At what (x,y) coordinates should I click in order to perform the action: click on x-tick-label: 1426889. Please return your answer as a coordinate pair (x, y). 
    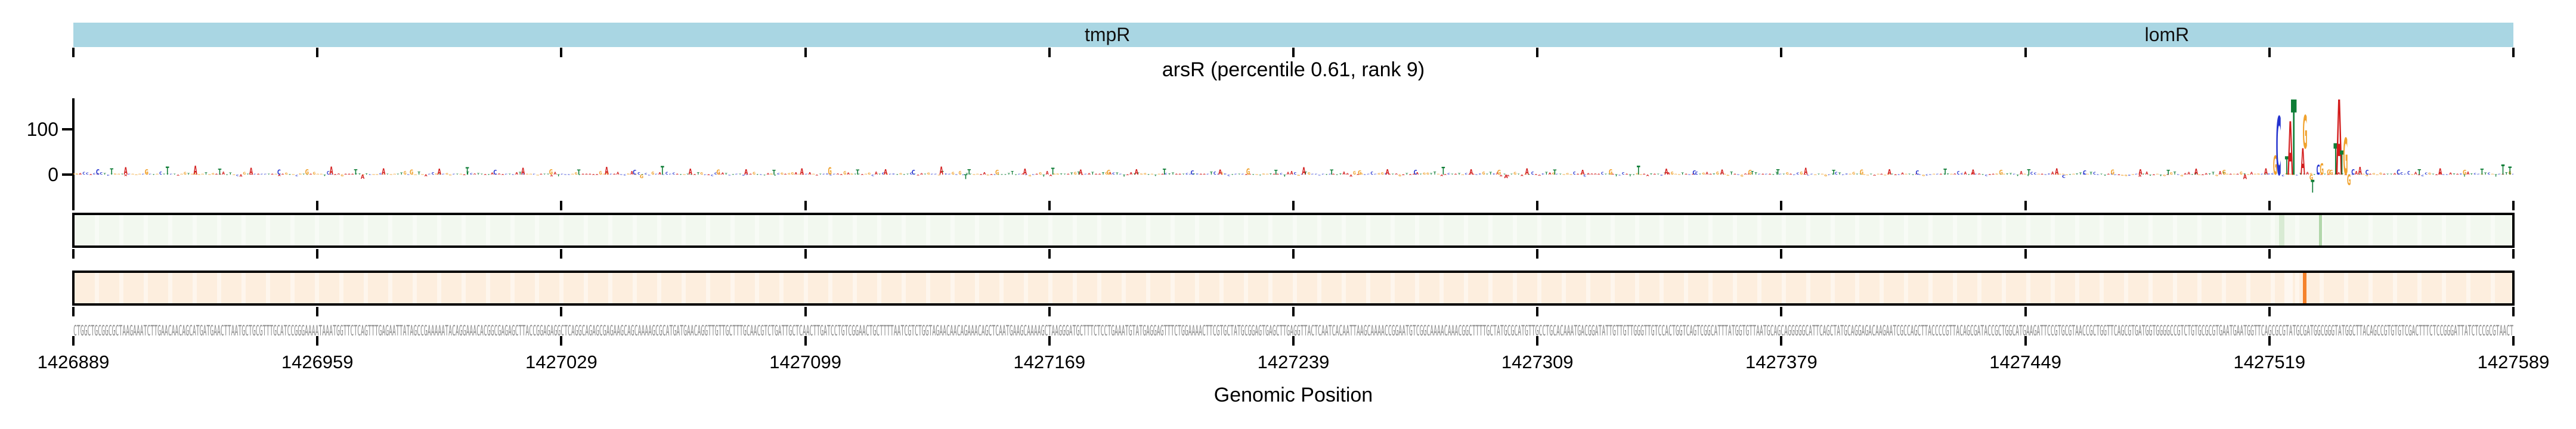
    Looking at the image, I should click on (73, 362).